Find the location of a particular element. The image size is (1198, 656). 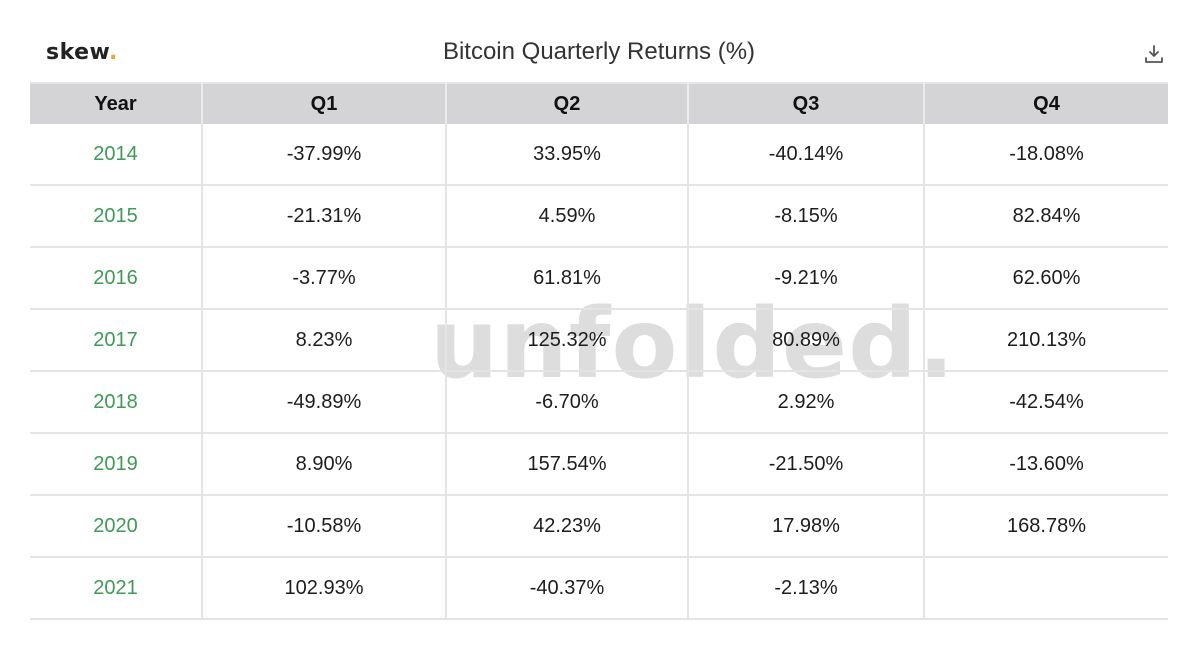

return-cell: 61.81% is located at coordinates (567, 278).